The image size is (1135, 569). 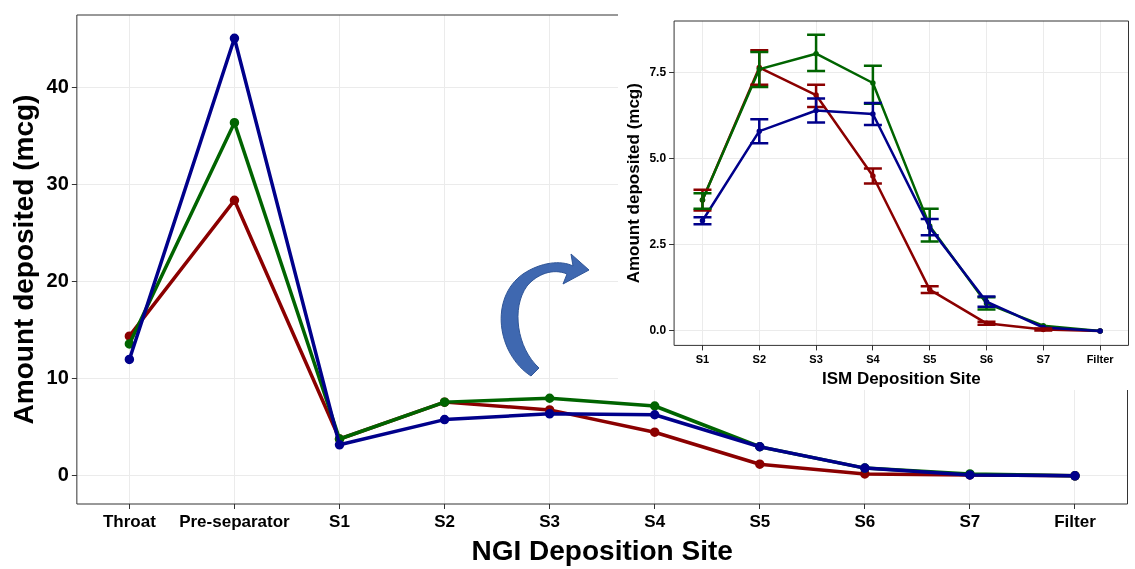 What do you see at coordinates (235, 521) in the screenshot?
I see `x-tick-label: Pre-separator` at bounding box center [235, 521].